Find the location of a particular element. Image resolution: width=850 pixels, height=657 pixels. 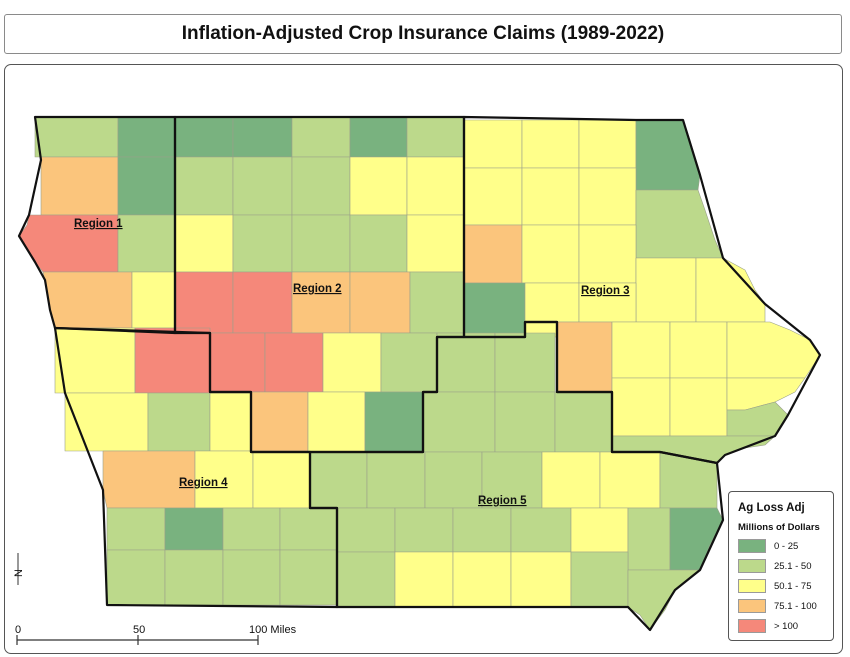

region-label-1: Region 1 is located at coordinates (98, 224).